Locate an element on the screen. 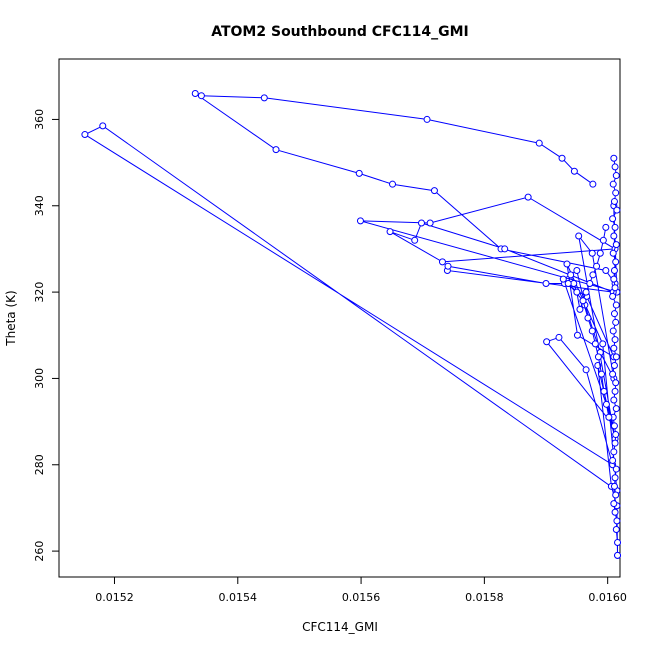 This screenshot has width=650, height=650. x-axis-label: CFC114_GMI is located at coordinates (340, 627).